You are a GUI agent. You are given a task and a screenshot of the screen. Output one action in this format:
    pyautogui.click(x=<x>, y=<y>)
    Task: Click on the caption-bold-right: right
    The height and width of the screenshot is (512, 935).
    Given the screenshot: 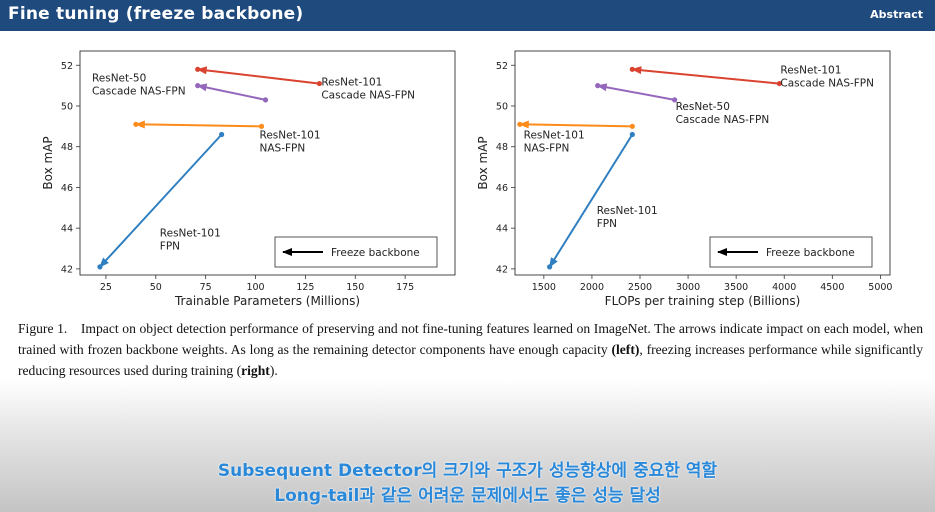 What is the action you would take?
    pyautogui.click(x=255, y=370)
    